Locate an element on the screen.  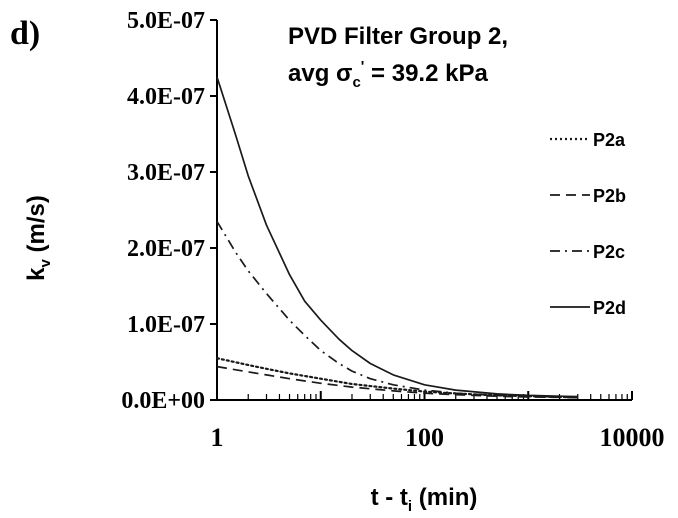
x-tick-label: 100 is located at coordinates (424, 437).